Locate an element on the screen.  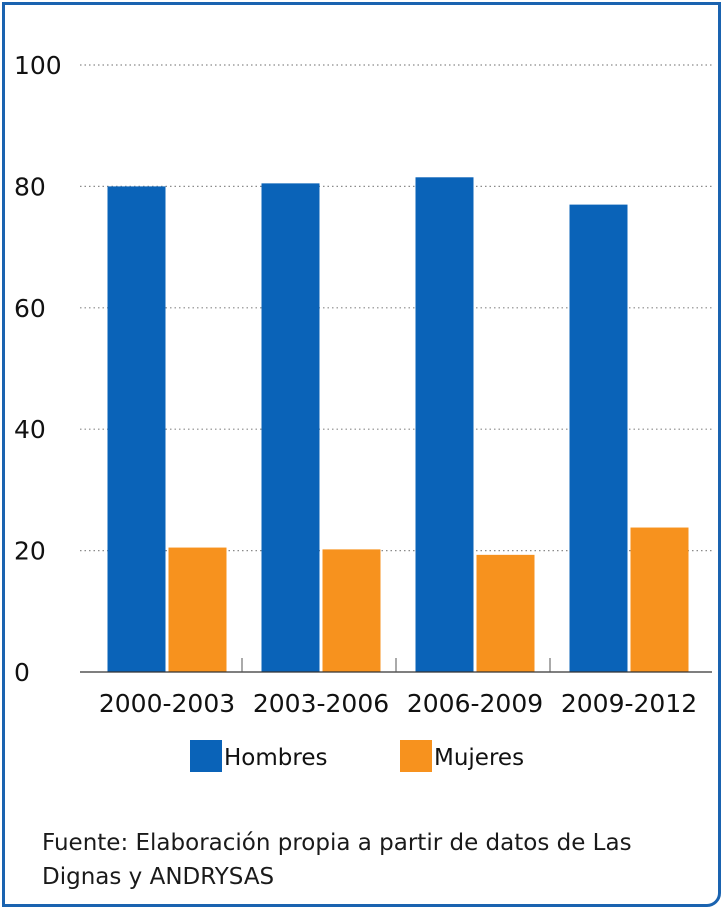
bar-hombres-2003-2006 is located at coordinates (290, 428).